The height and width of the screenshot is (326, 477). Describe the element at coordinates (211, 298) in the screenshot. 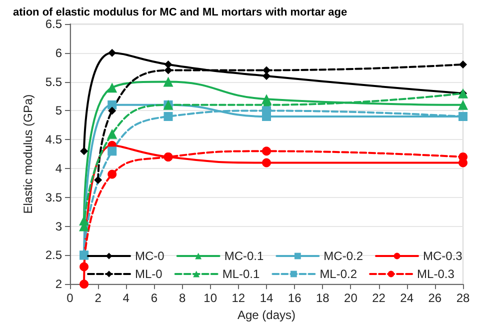

I see `x-tick-label: 10` at that location.